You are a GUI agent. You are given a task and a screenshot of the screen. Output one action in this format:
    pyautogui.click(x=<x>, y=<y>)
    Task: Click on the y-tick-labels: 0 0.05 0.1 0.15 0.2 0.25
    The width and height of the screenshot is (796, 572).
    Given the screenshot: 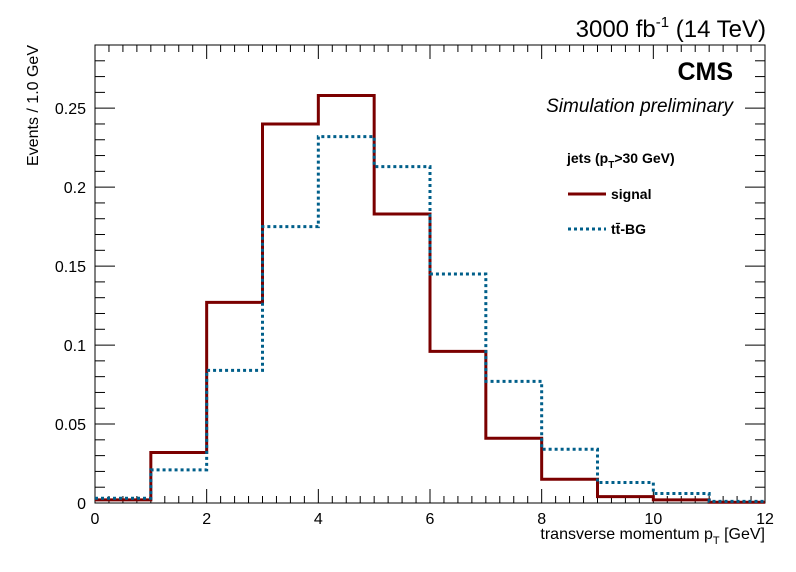 What is the action you would take?
    pyautogui.click(x=70, y=307)
    